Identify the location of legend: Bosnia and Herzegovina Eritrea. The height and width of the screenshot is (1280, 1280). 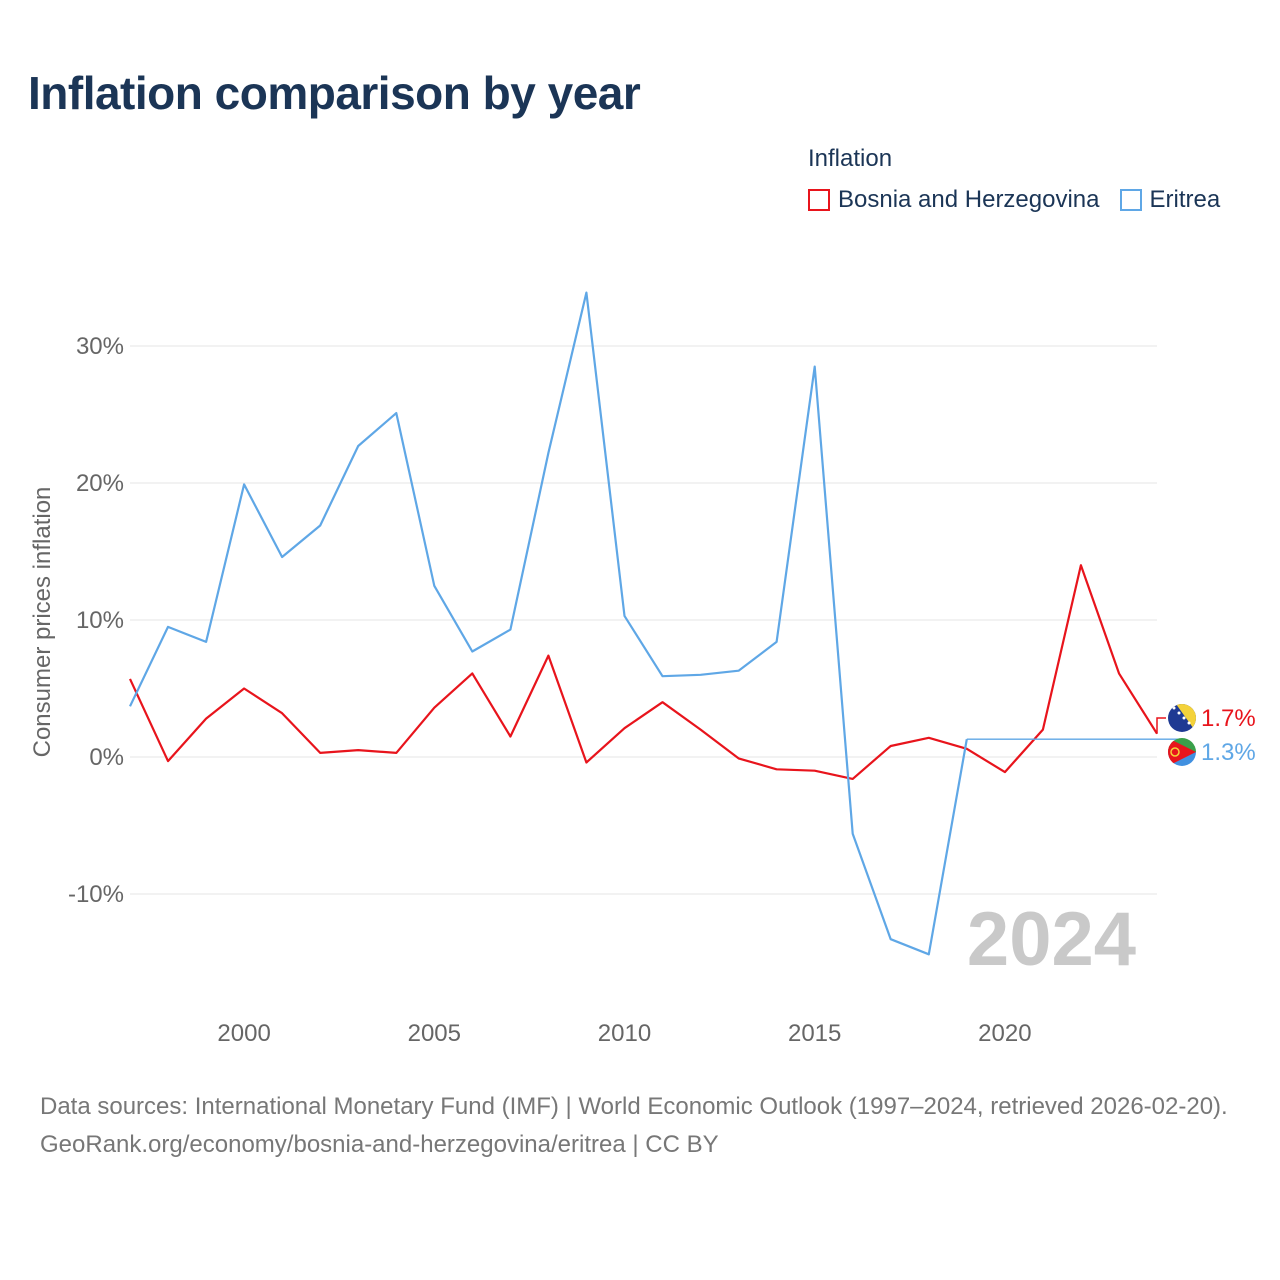
(1024, 200).